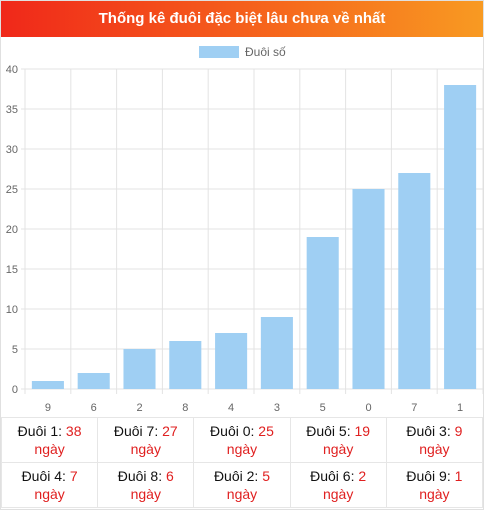 The height and width of the screenshot is (510, 484). Describe the element at coordinates (12, 270) in the screenshot. I see `y-tick-label: 15` at that location.